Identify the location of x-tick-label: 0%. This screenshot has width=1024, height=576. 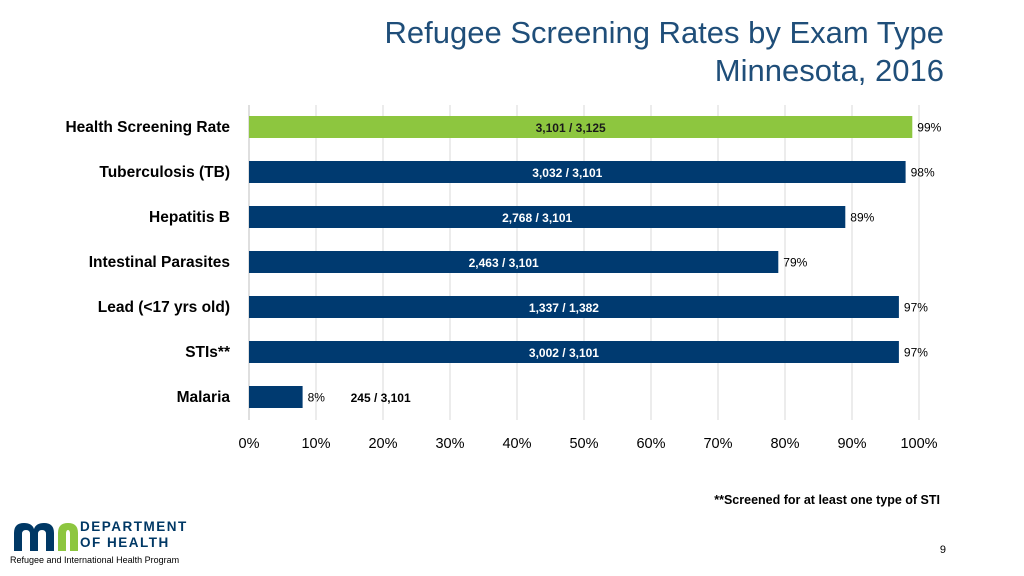
(249, 444).